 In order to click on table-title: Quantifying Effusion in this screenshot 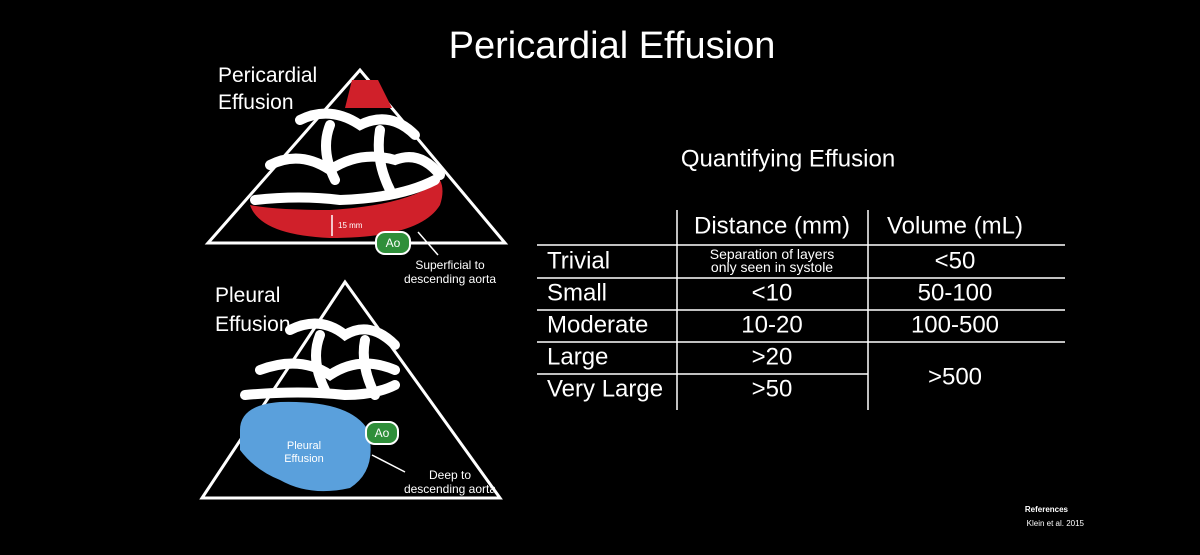, I will do `click(788, 158)`.